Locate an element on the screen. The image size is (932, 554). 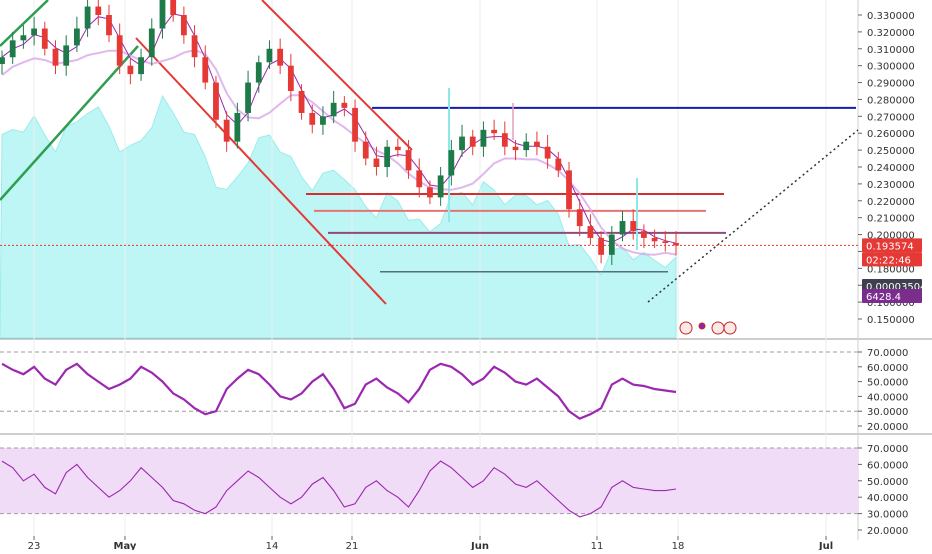
last-price-tag: 0.193574 is located at coordinates (892, 245).